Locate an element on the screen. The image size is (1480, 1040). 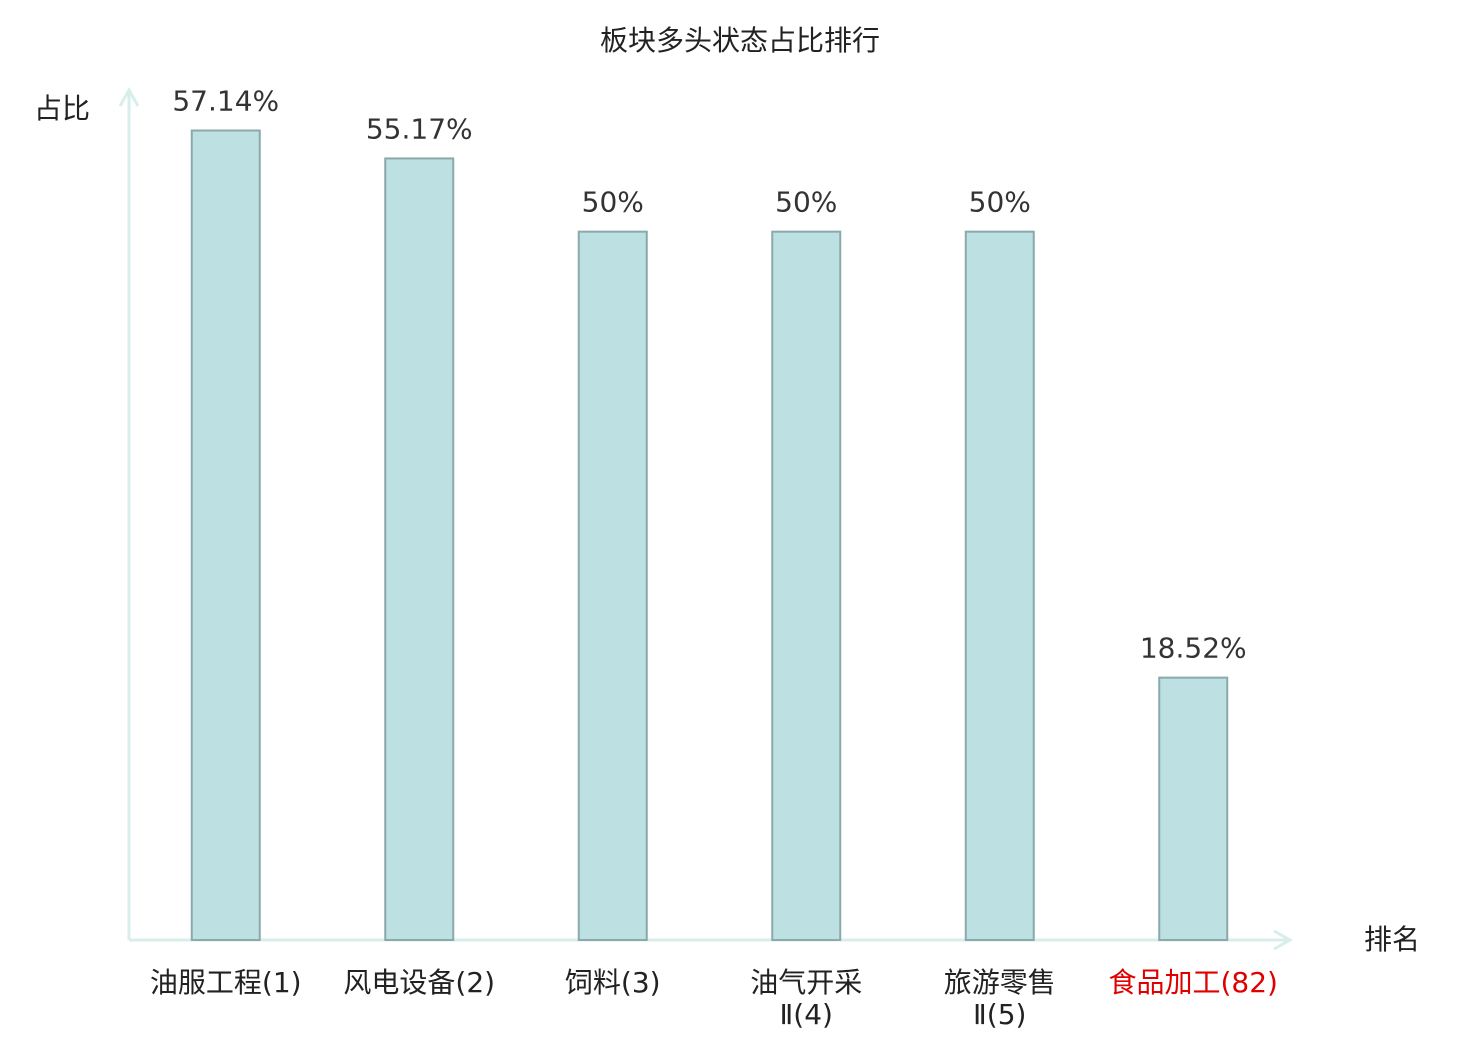
chart-title: 板块多头状态占比排行 is located at coordinates (740, 40).